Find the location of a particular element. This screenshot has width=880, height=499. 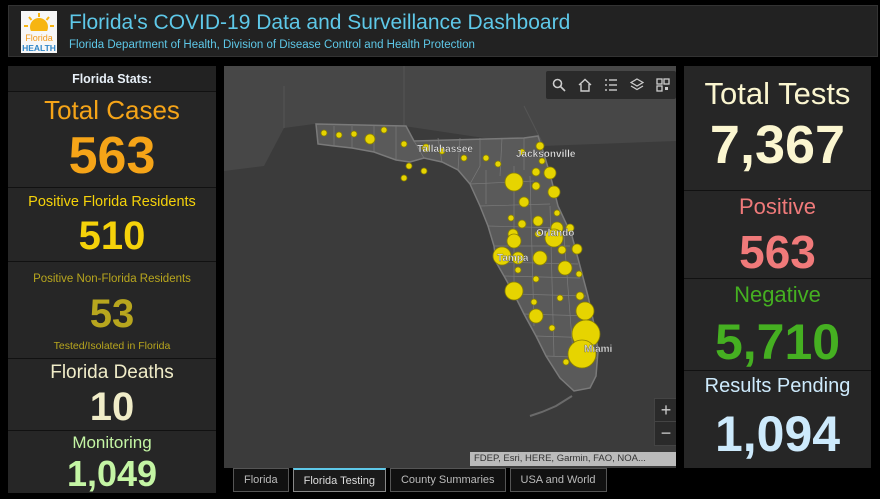

positive-label: Positive is located at coordinates (777, 206).